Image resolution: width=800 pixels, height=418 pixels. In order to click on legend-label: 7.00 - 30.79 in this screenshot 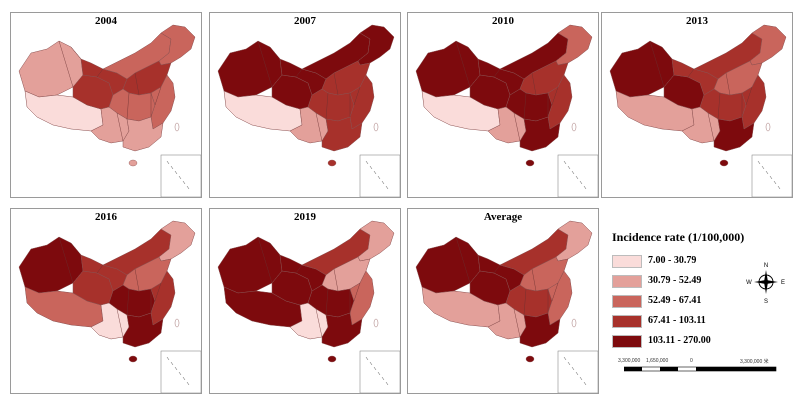, I will do `click(672, 260)`.